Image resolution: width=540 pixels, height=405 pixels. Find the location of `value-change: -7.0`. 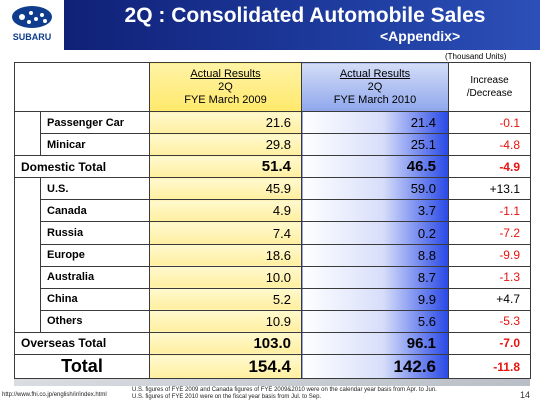

value-change: -7.0 is located at coordinates (489, 343).